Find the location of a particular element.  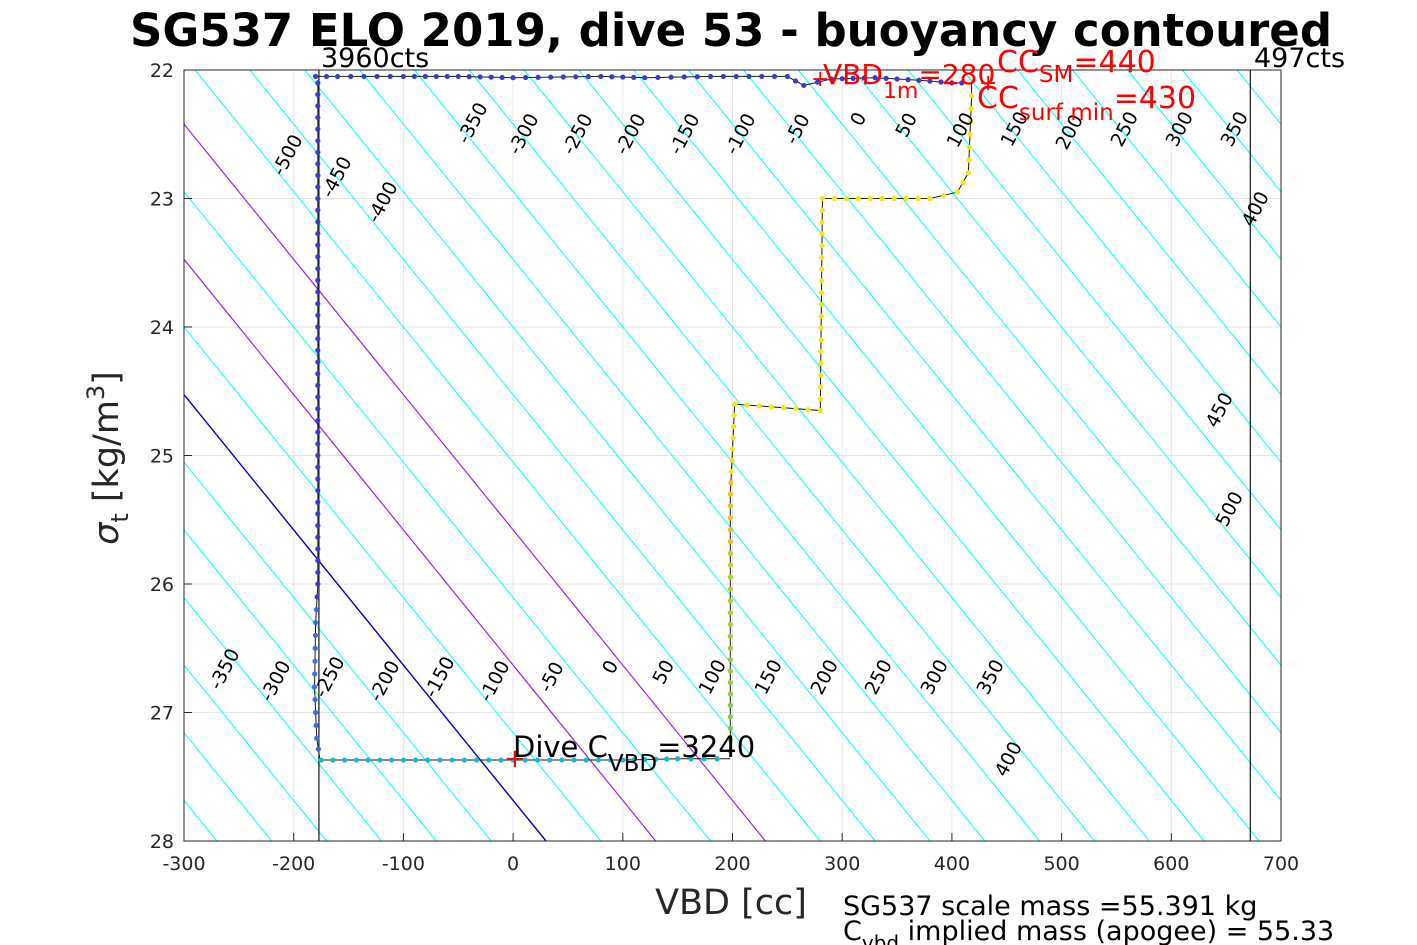

cc-sm-main: CC is located at coordinates (1018, 62).